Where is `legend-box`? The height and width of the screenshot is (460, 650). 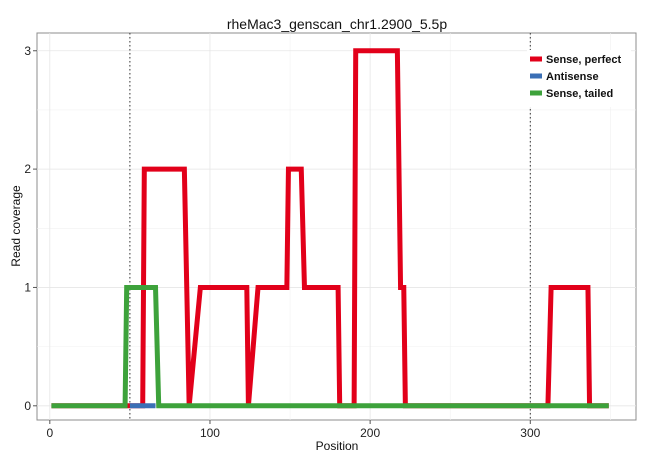
legend-box is located at coordinates (579, 78).